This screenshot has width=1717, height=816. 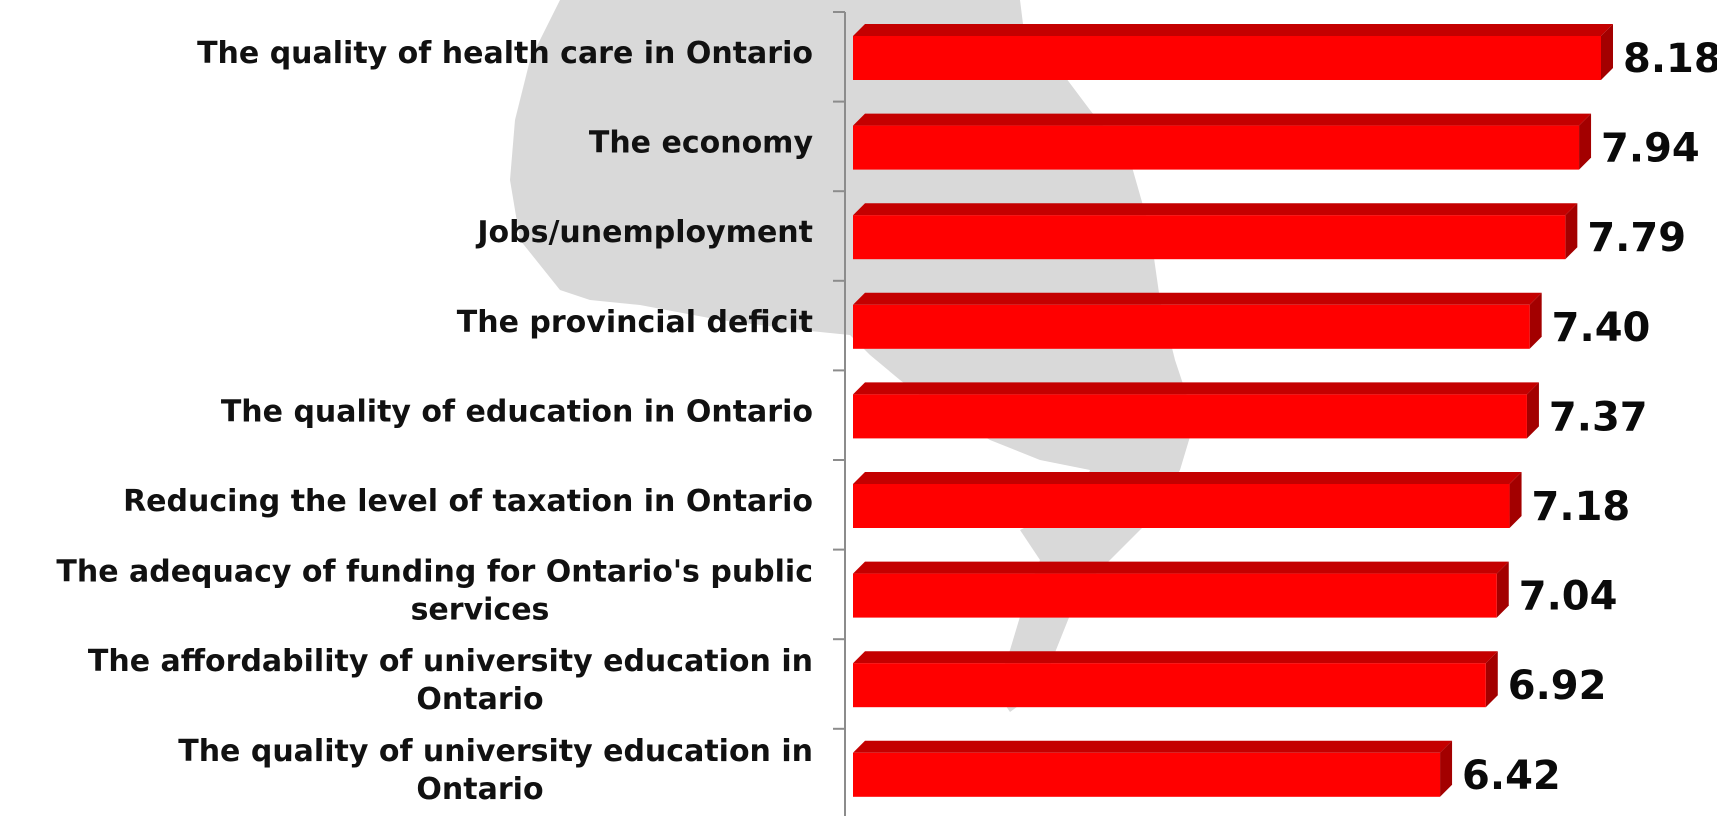 What do you see at coordinates (701, 143) in the screenshot?
I see `category-label: The economy` at bounding box center [701, 143].